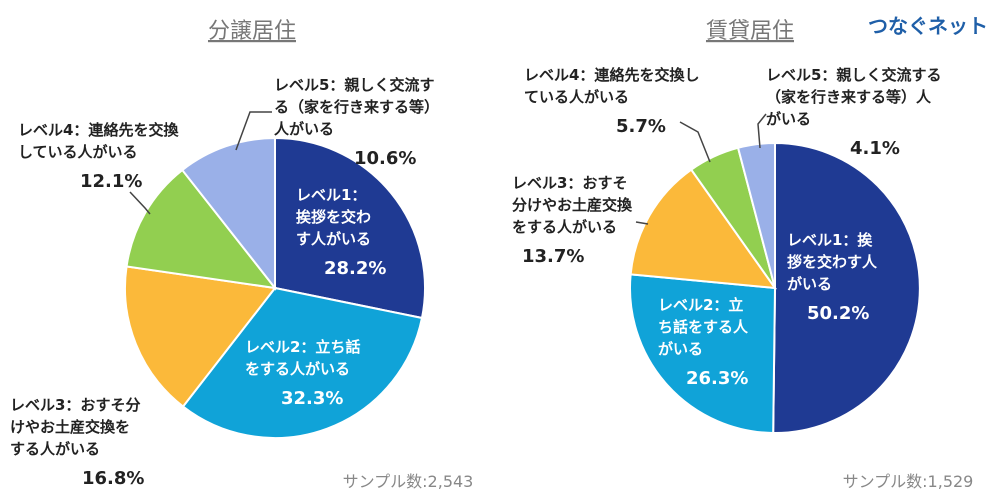 Image resolution: width=1000 pixels, height=504 pixels. Describe the element at coordinates (385, 158) in the screenshot. I see `slice-value-level5: 10.6%` at that location.